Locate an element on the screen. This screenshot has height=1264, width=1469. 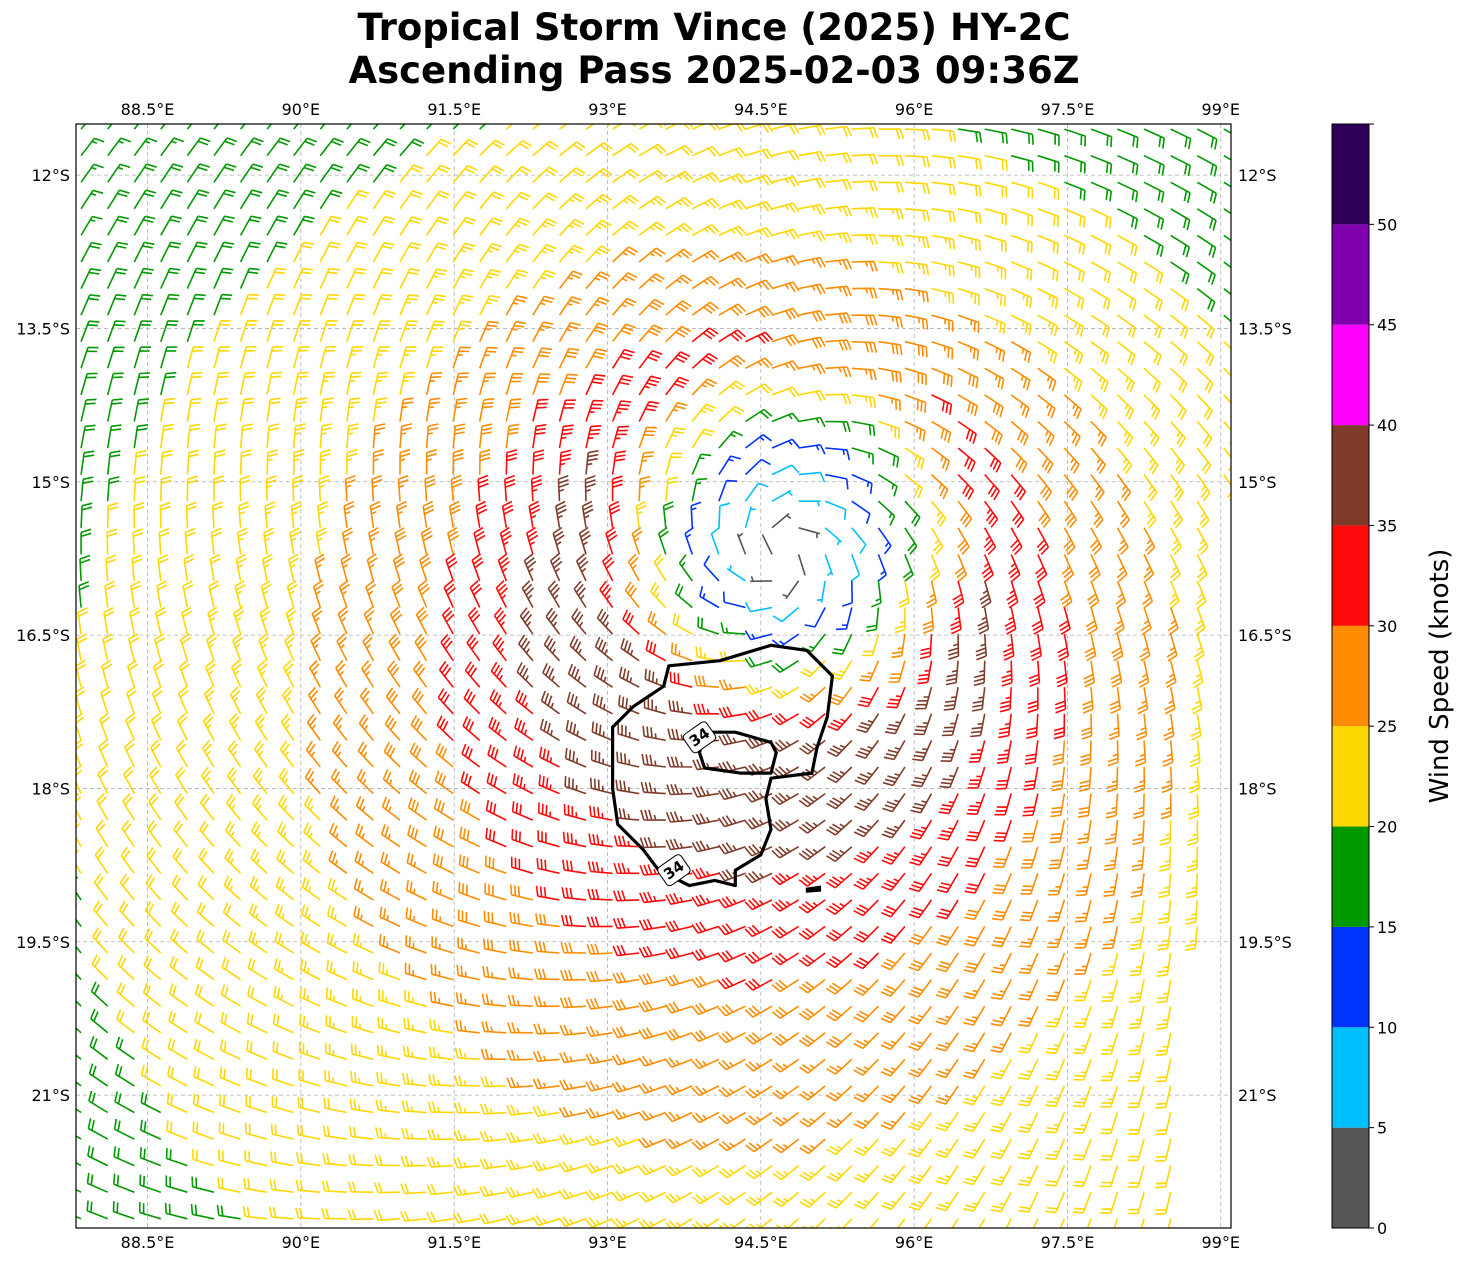
colorbar-tick-label: 5 is located at coordinates (1382, 1128).